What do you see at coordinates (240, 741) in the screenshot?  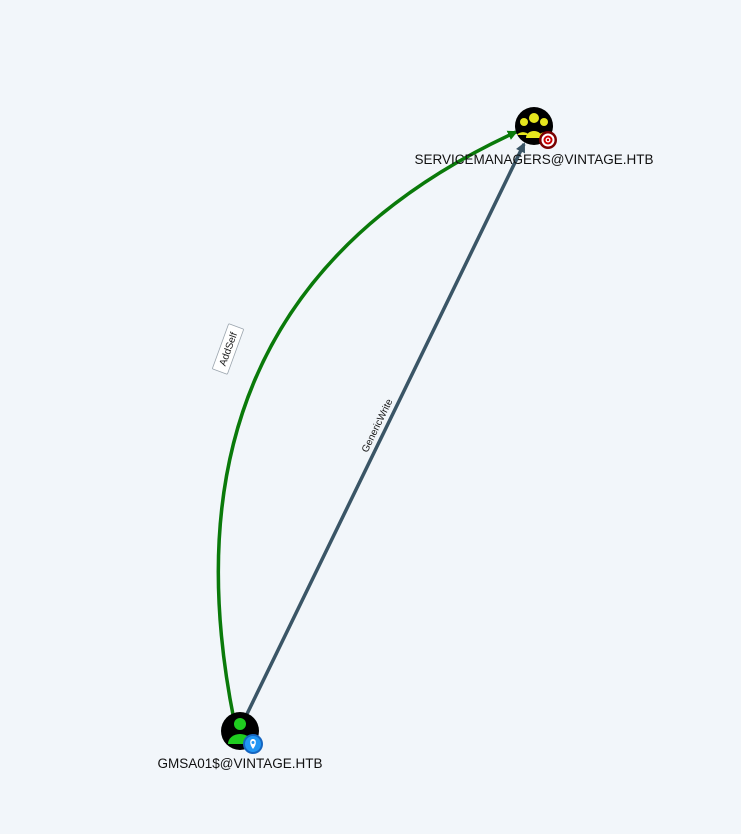 I see `node-gmsa01: GMSA01$@VINTAGE.HTB` at bounding box center [240, 741].